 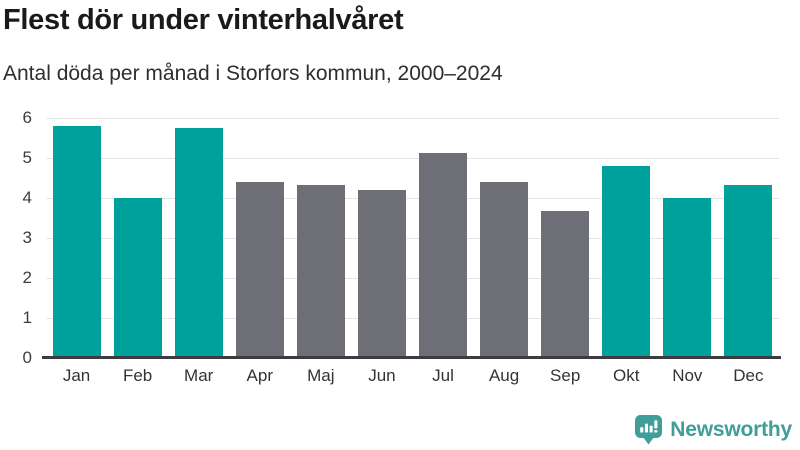 I want to click on bar-sep, so click(x=565, y=284).